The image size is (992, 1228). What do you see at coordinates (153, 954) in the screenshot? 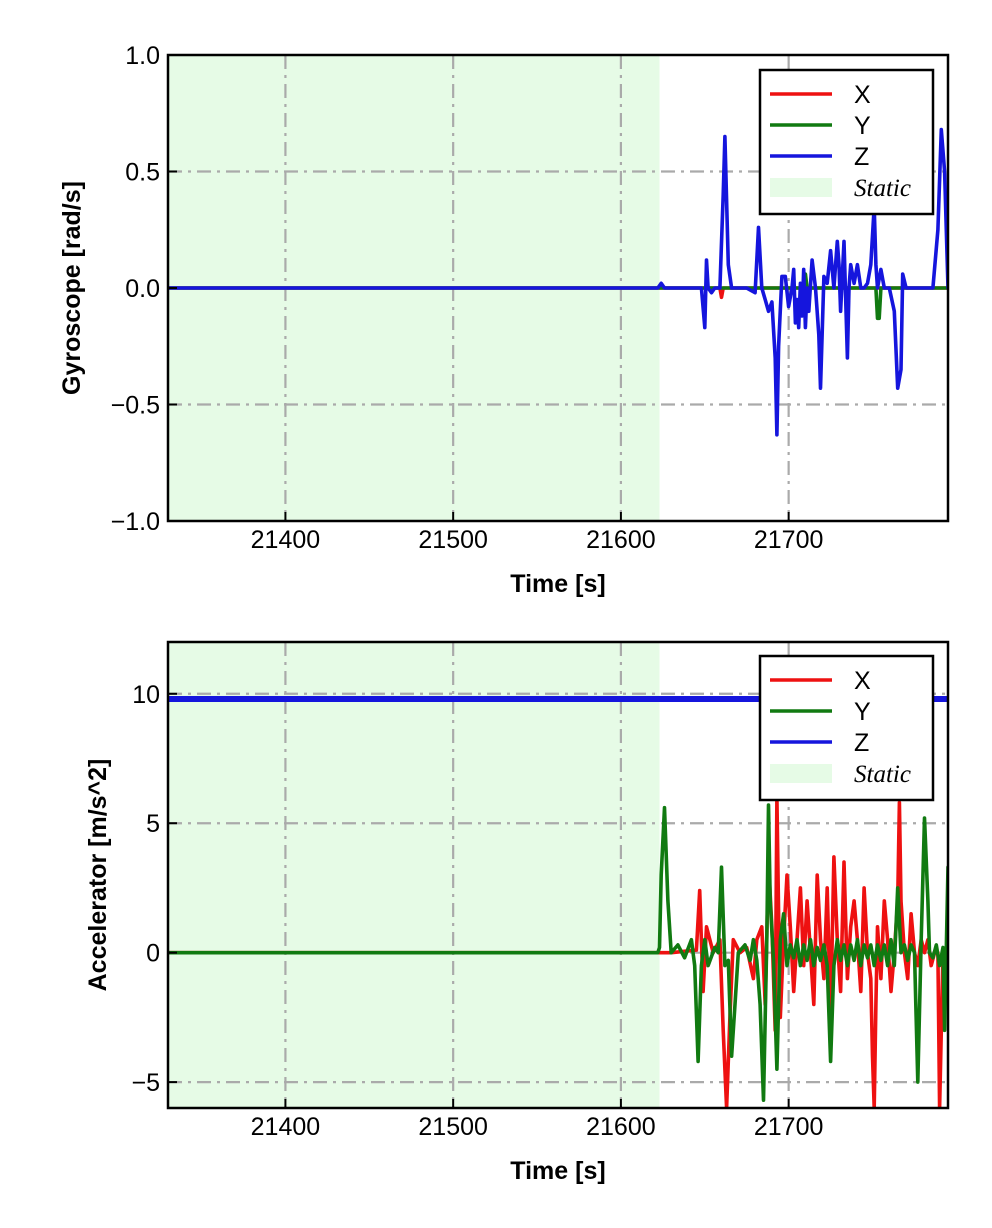
I see `accelerator-y-tick-label: 0` at bounding box center [153, 954].